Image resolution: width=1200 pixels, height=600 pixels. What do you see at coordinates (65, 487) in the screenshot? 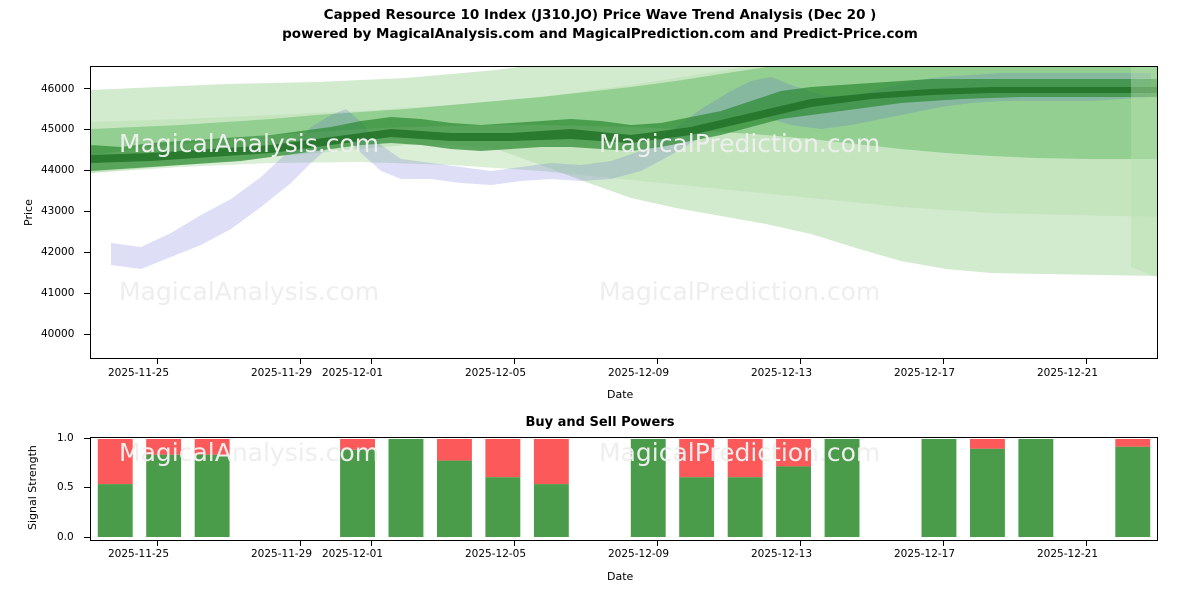
I see `lower-ytick-05: 0.5` at bounding box center [65, 487].